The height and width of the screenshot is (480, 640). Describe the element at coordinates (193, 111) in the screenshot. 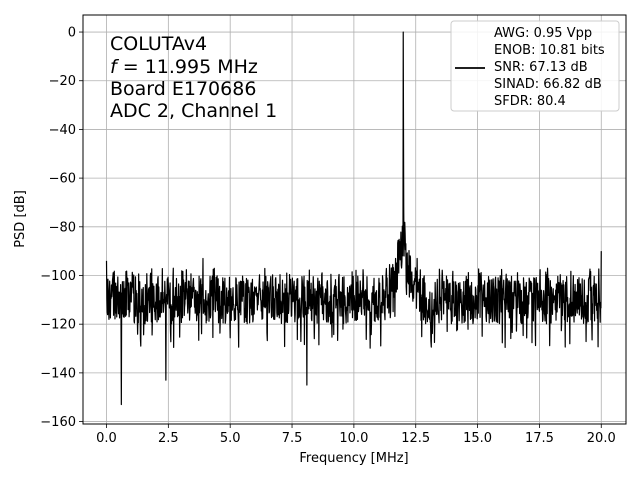

I see `annotation-line-4: ADC 2, Channel 1` at that location.